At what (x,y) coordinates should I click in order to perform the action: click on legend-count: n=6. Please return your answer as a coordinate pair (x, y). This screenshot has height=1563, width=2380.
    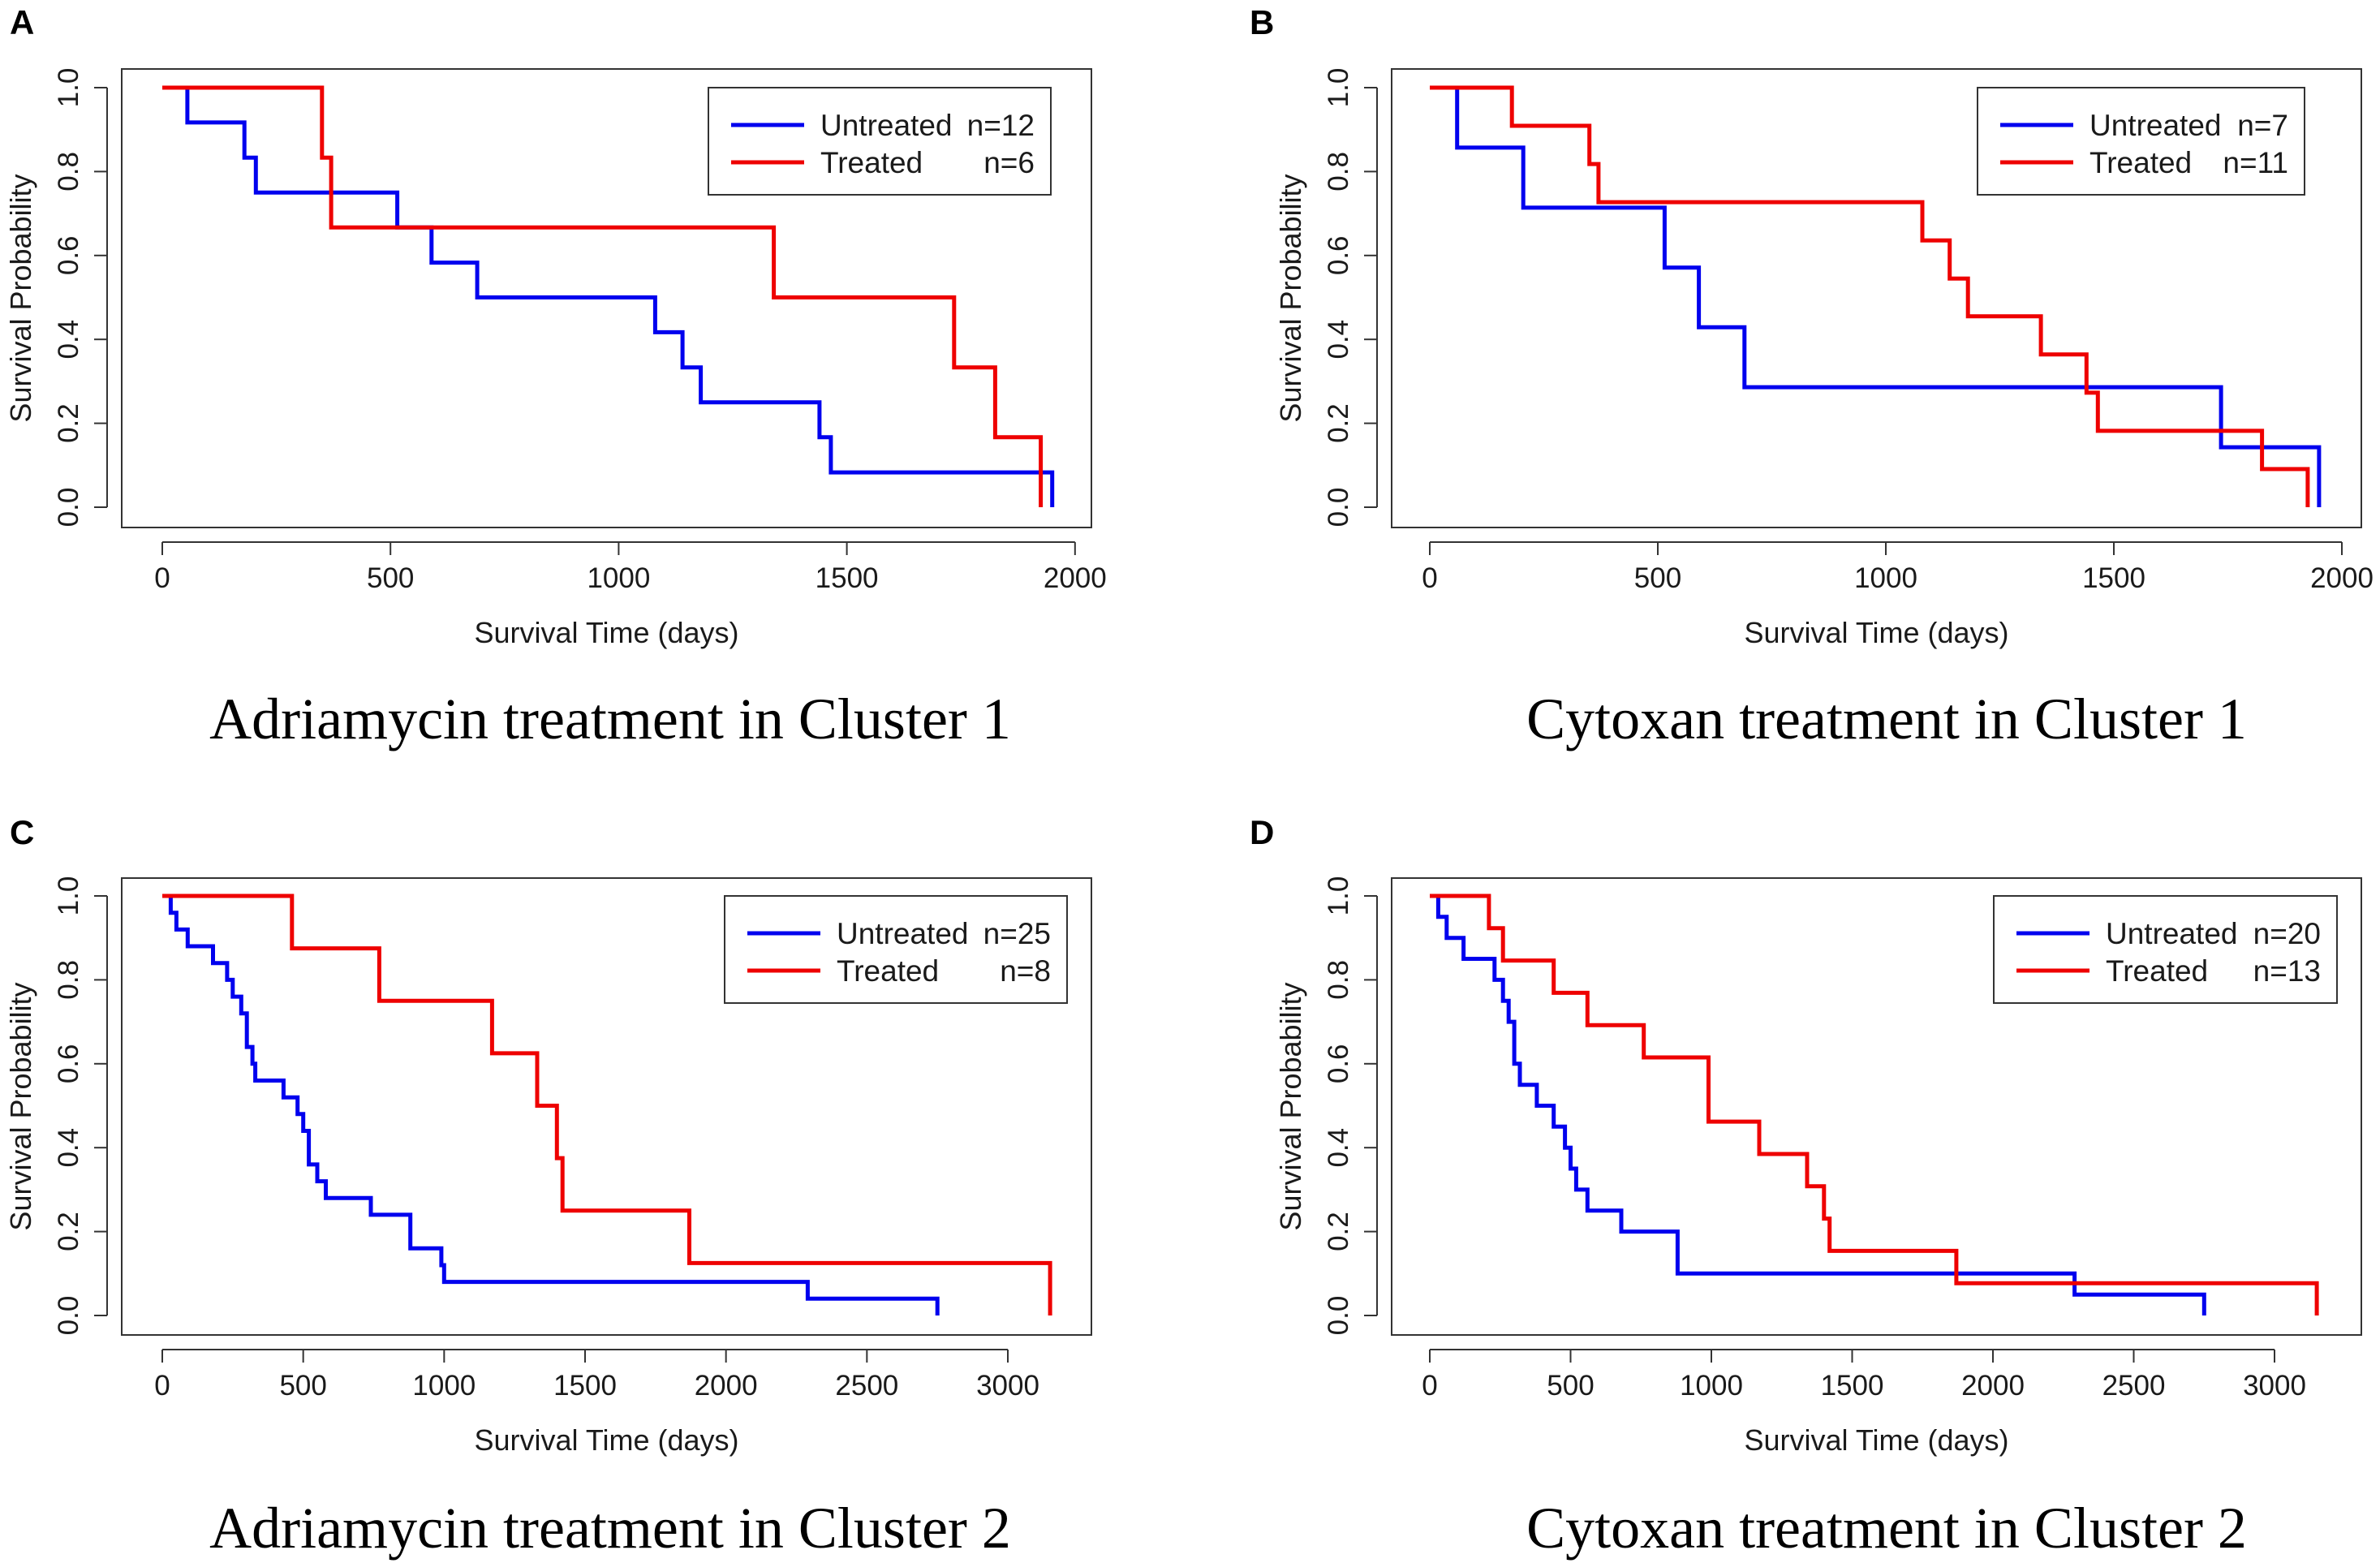
    Looking at the image, I should click on (1009, 162).